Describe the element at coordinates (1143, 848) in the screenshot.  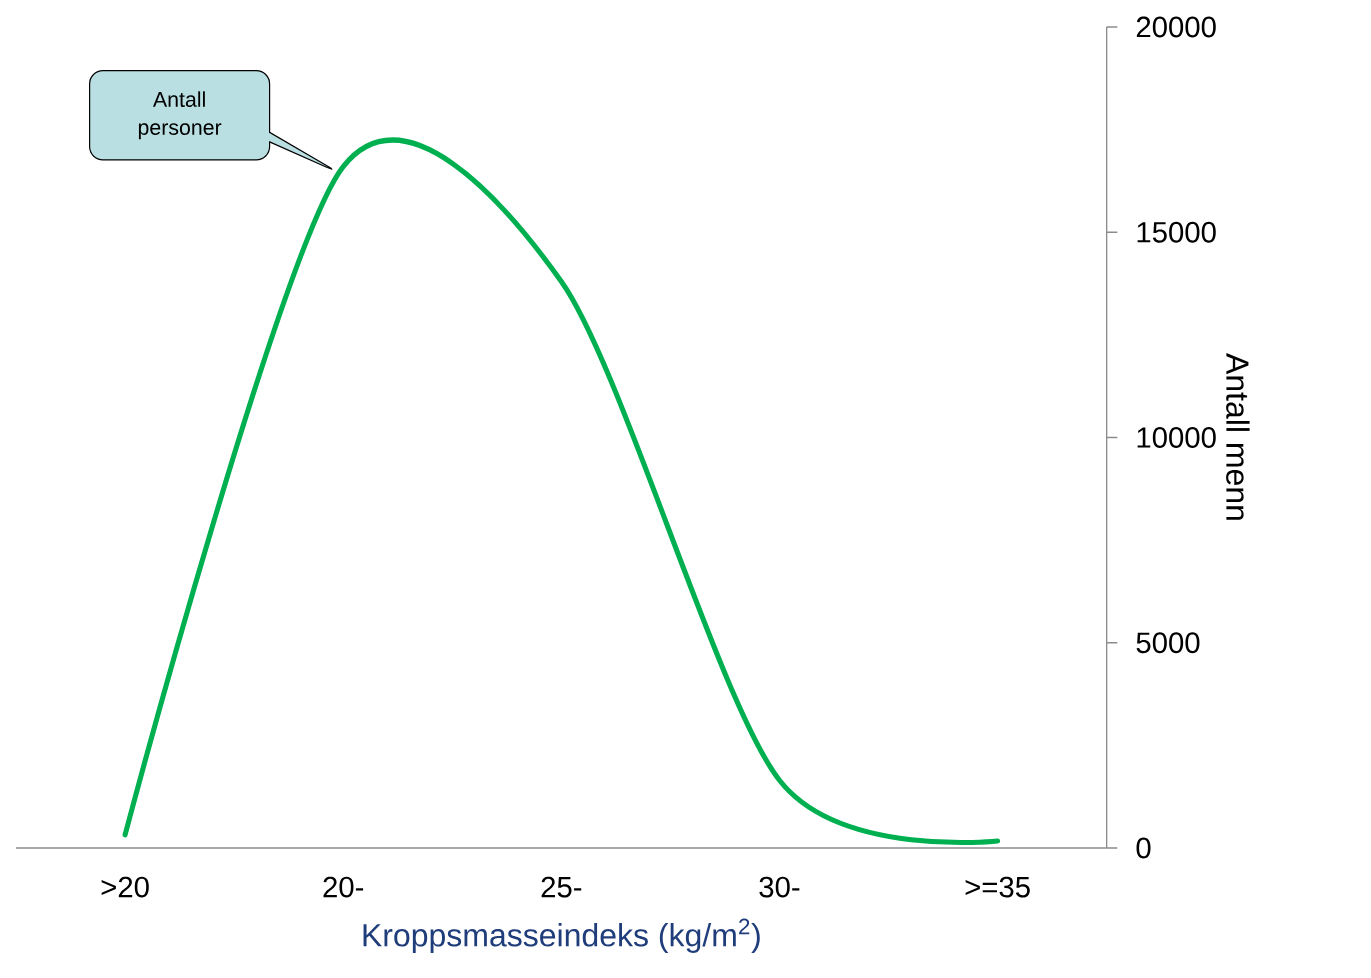
I see `y-tick-label: 0` at that location.